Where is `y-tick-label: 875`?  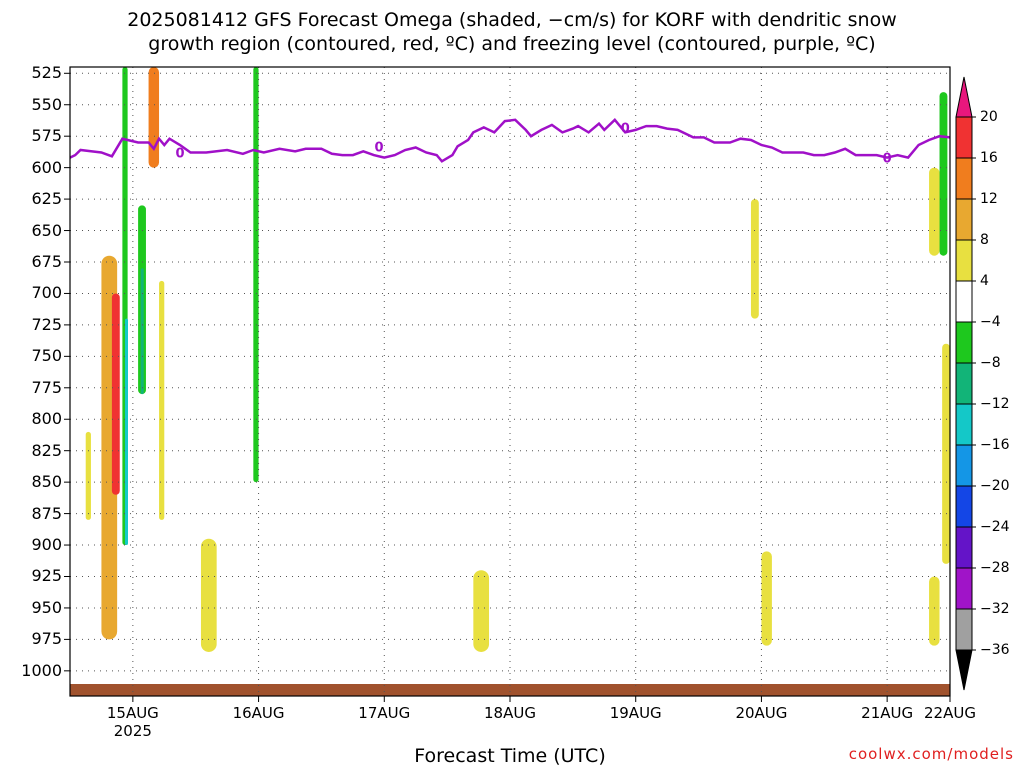 y-tick-label: 875 is located at coordinates (46, 513).